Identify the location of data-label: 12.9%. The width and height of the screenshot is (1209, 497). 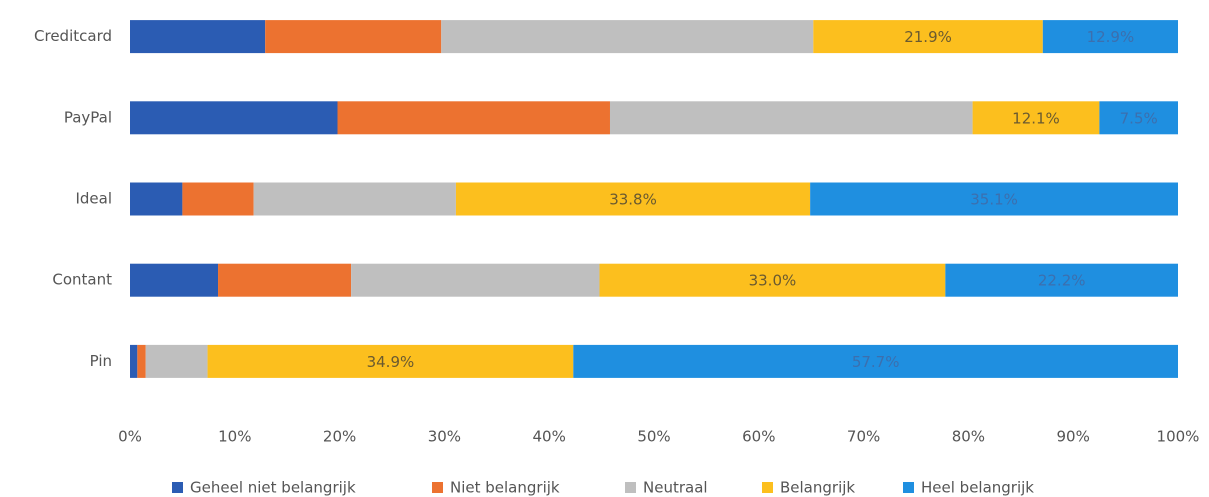
(1111, 37).